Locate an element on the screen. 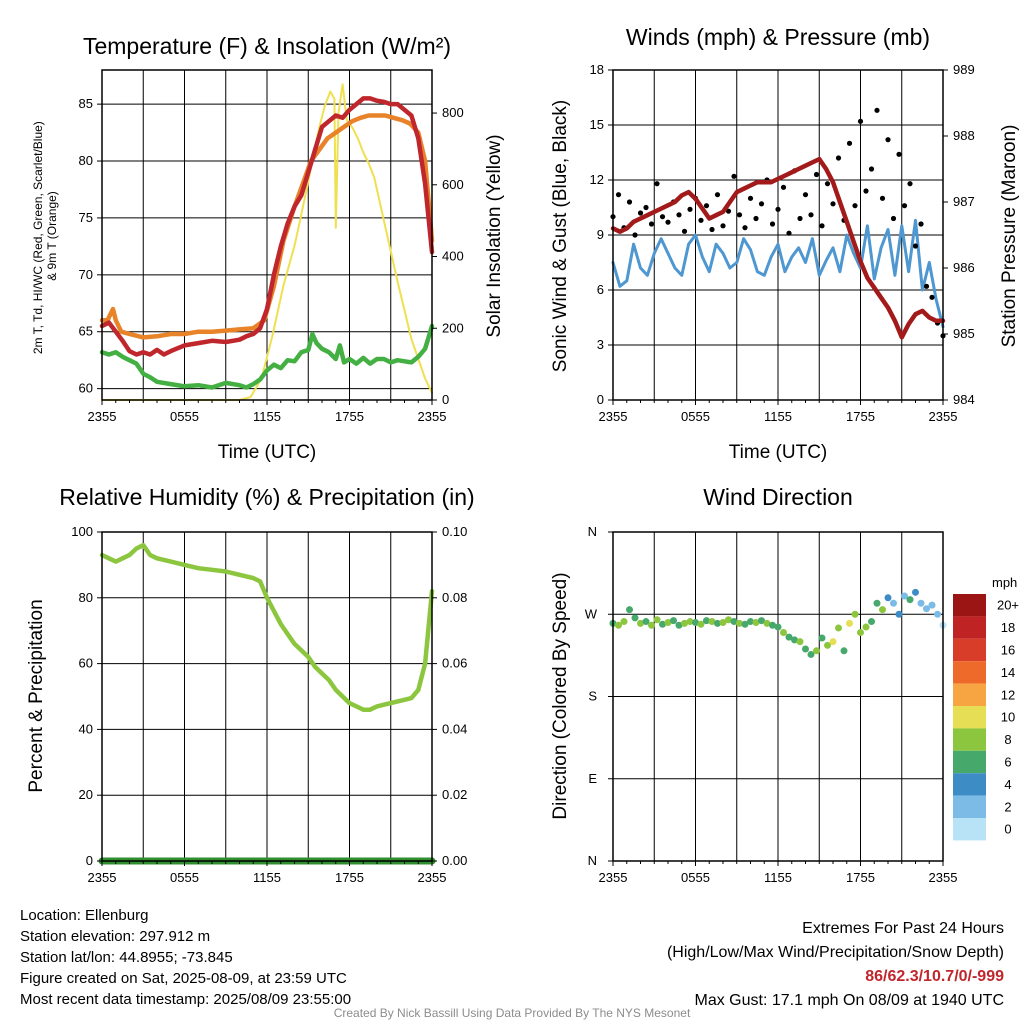 This screenshot has height=1024, width=1024. y-tick-label: 85 is located at coordinates (86, 103).